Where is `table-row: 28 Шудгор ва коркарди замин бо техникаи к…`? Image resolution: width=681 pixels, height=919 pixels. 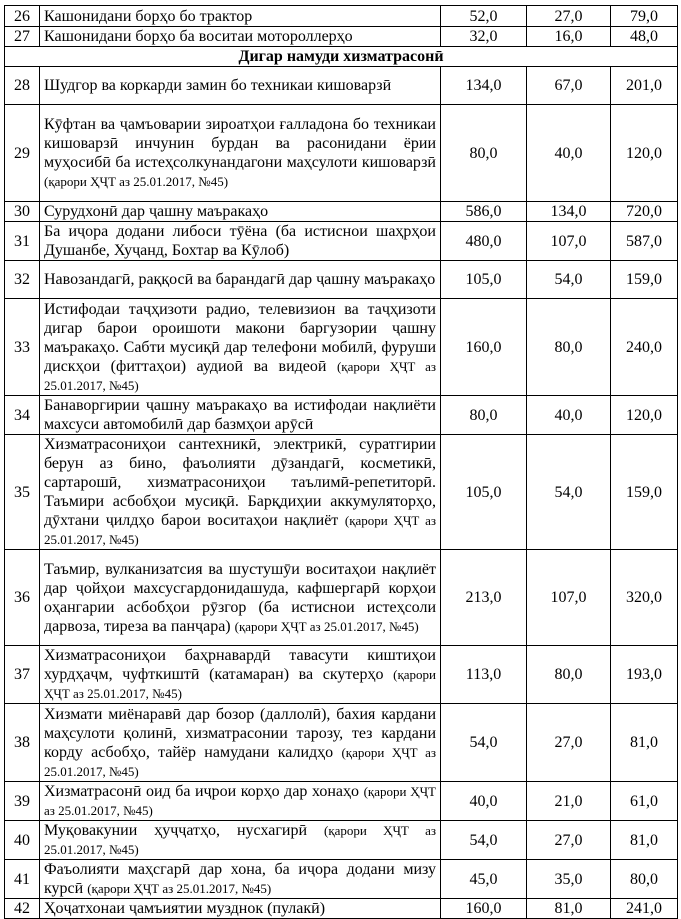
table-row: 28 Шудгор ва коркарди замин бо техникаи к… is located at coordinates (341, 85).